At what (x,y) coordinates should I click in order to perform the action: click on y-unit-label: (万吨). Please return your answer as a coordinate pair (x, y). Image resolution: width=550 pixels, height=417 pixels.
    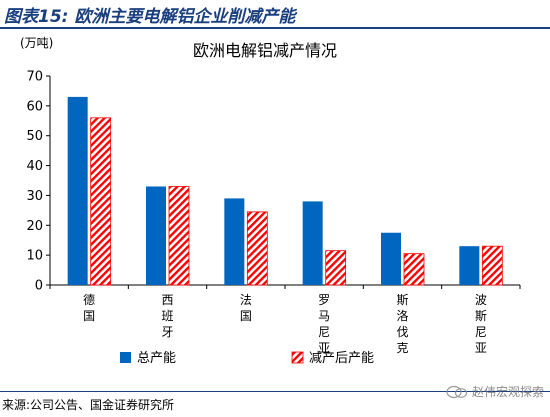
    Looking at the image, I should click on (36, 43).